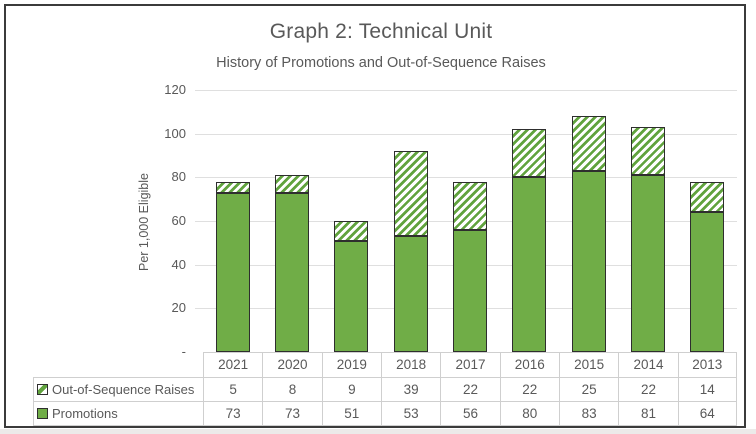  I want to click on cell-promotions-2019: 51, so click(351, 413).